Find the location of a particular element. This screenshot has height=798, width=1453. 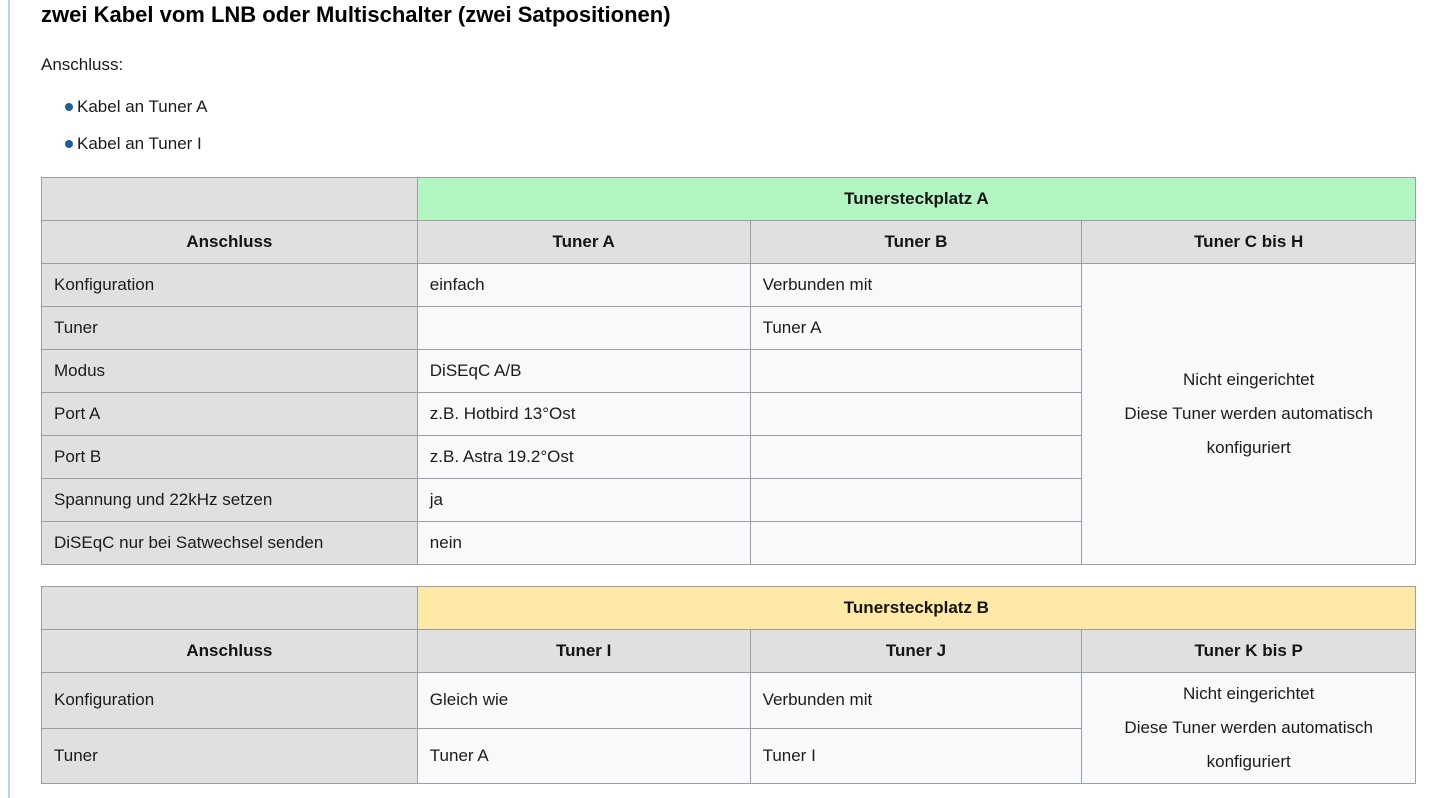

banner-row: Tunersteckplatz B is located at coordinates (729, 608).